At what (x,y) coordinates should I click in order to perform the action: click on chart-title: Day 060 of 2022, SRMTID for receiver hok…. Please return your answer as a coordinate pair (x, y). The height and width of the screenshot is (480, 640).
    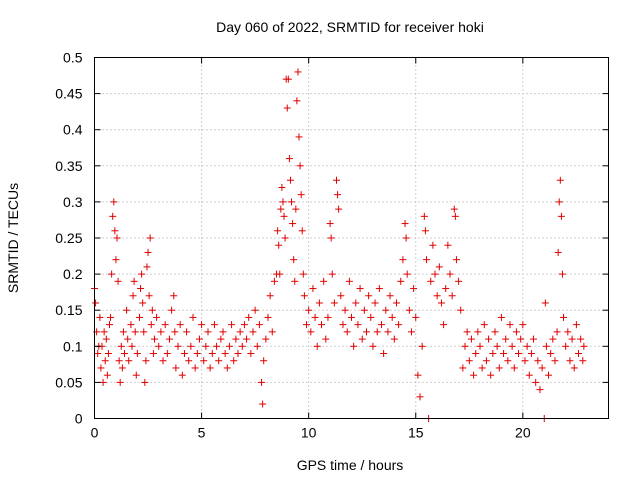
    Looking at the image, I should click on (350, 27).